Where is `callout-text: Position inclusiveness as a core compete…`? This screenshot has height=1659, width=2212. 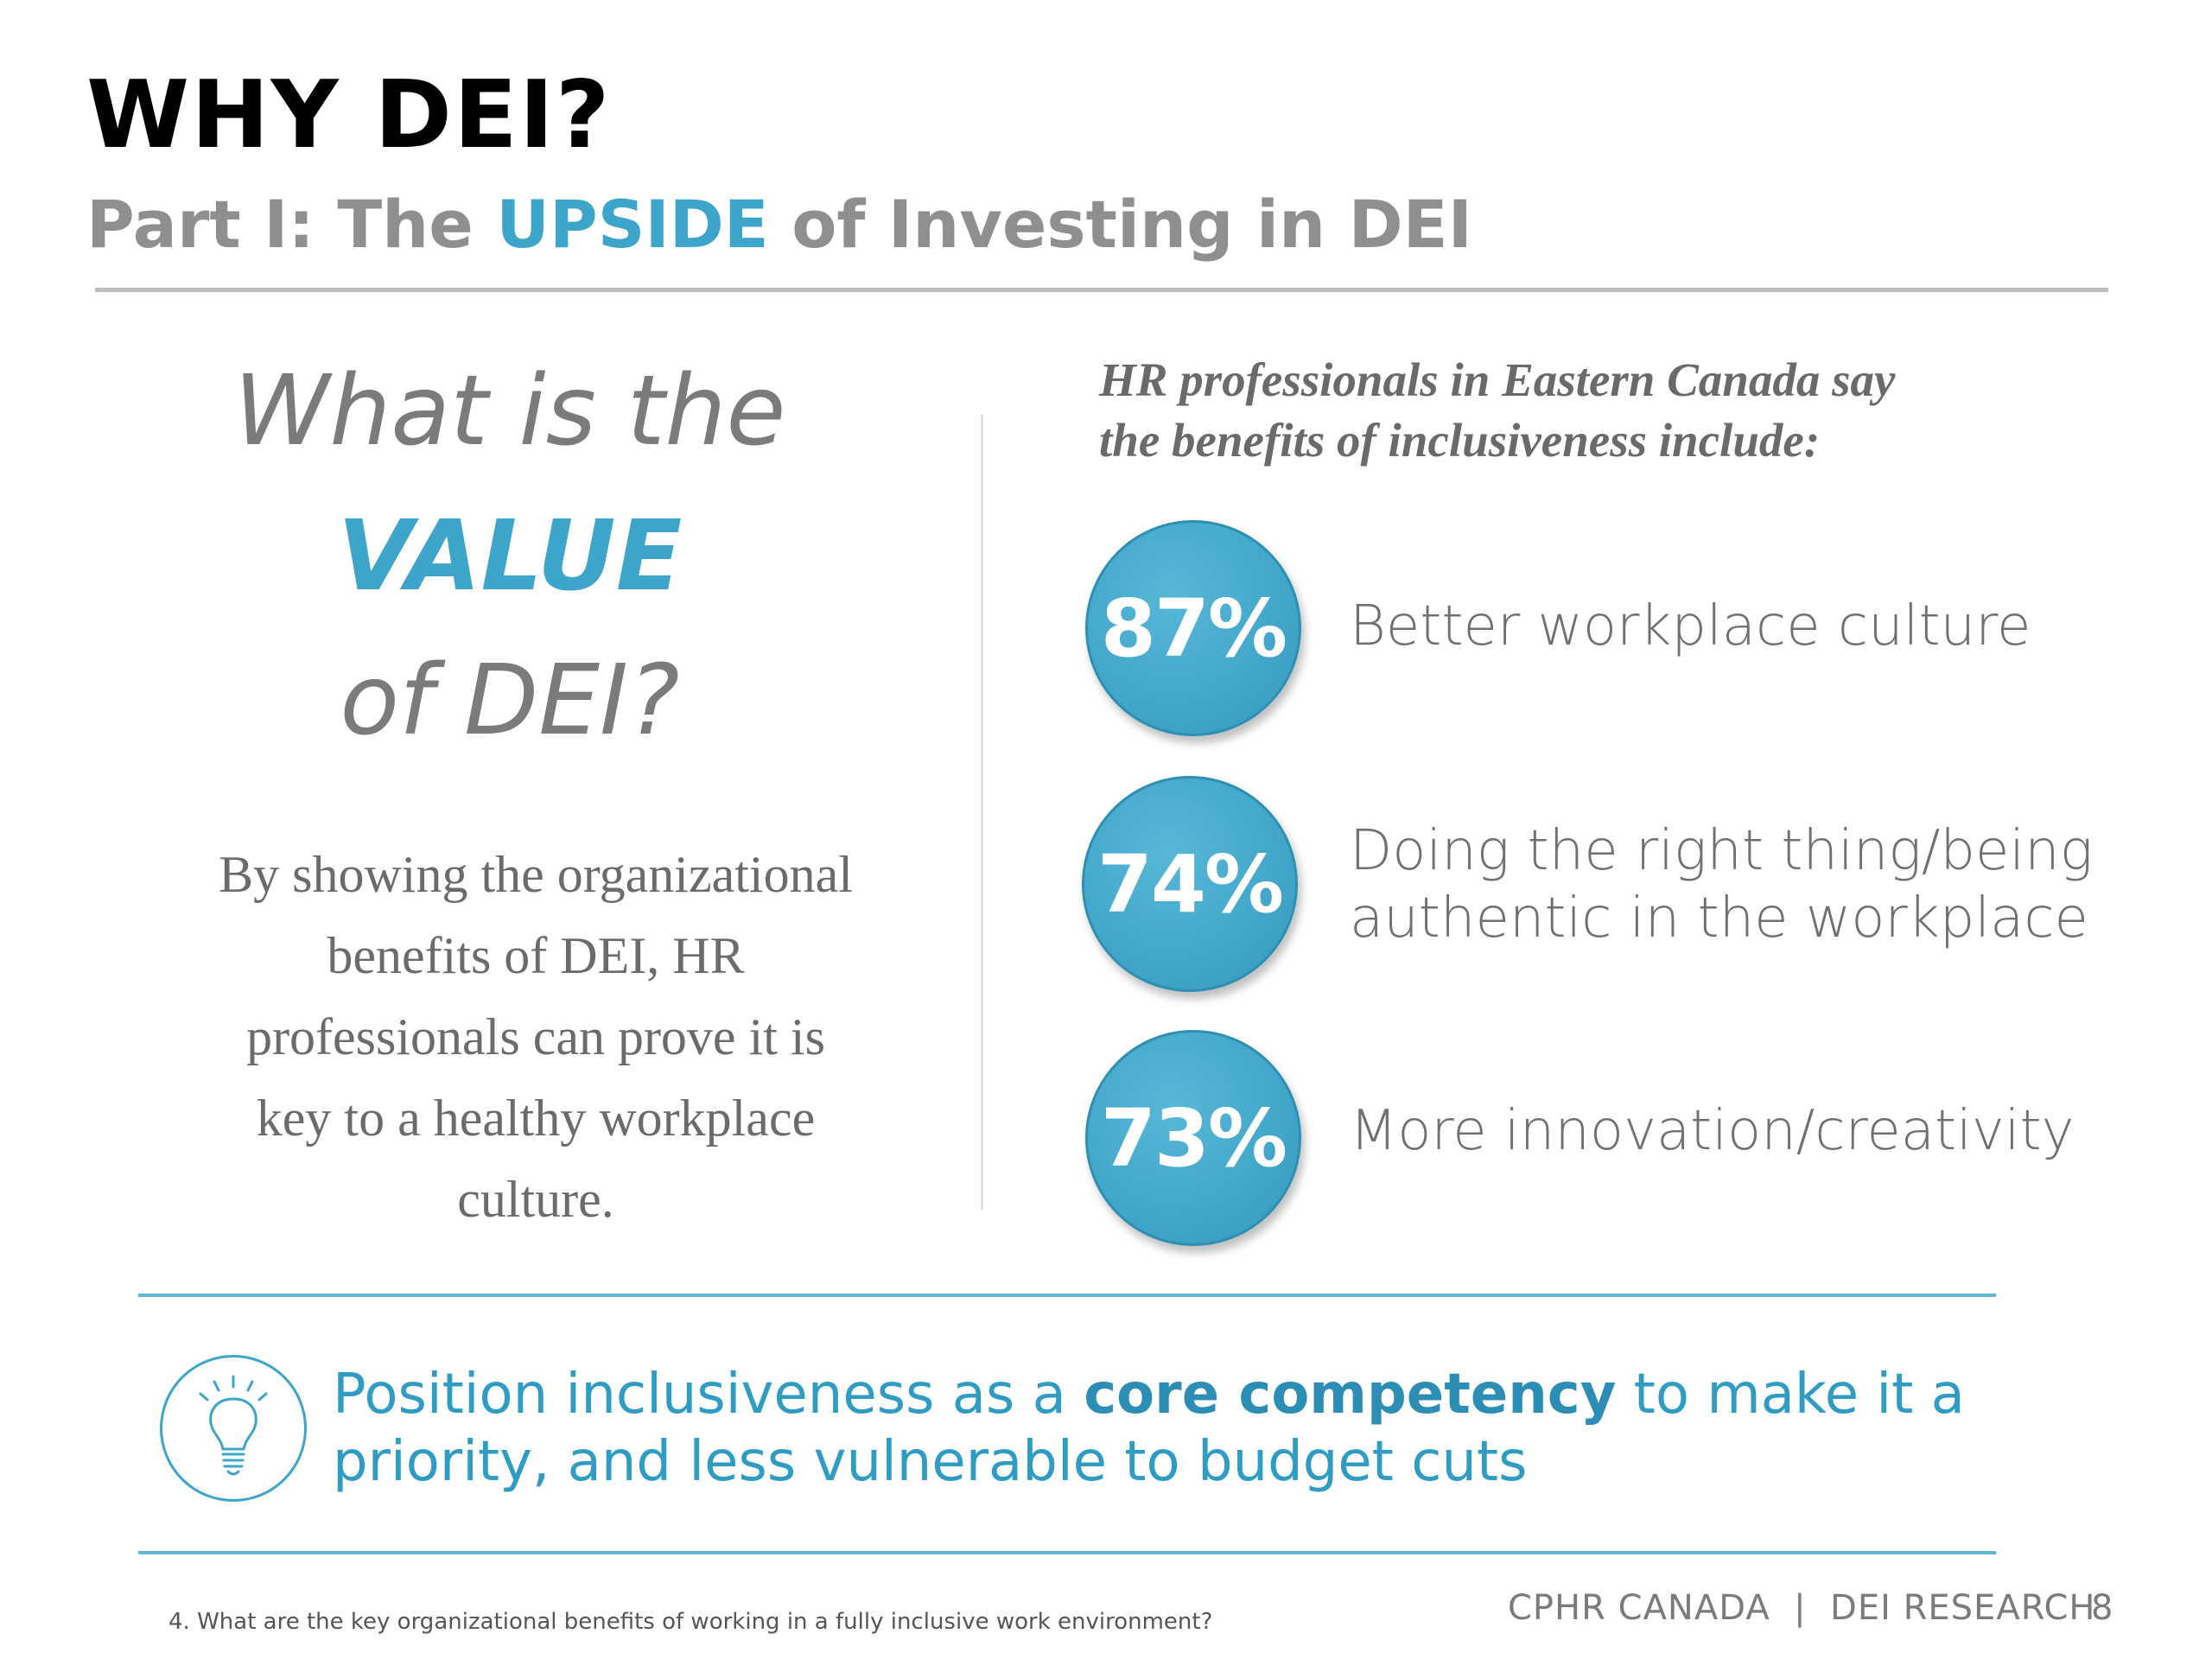 callout-text: Position inclusiveness as a core compete… is located at coordinates (1153, 1428).